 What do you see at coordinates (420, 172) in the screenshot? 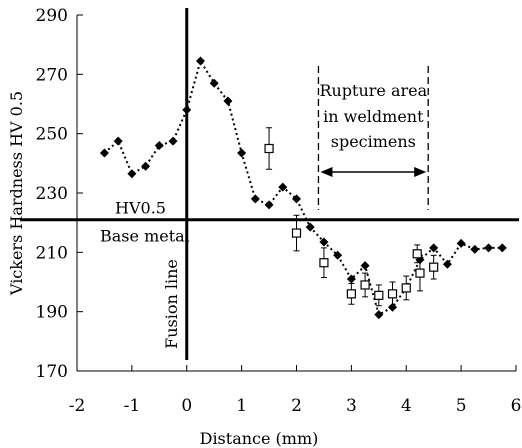
I see `rupture-arrowhead-right` at bounding box center [420, 172].